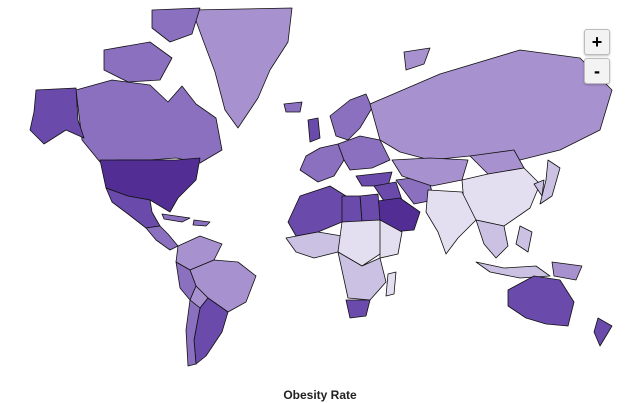  What do you see at coordinates (391, 284) in the screenshot?
I see `region-madagascar` at bounding box center [391, 284].